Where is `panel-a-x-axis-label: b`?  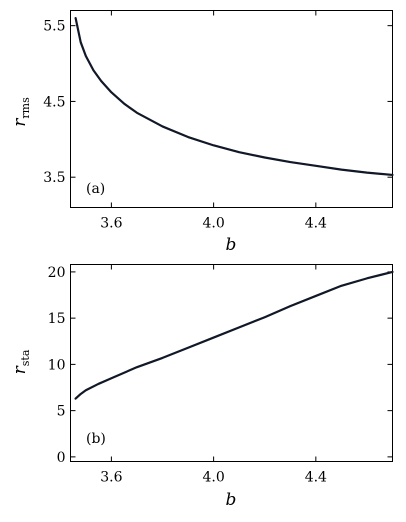 panel-a-x-axis-label: b is located at coordinates (231, 245).